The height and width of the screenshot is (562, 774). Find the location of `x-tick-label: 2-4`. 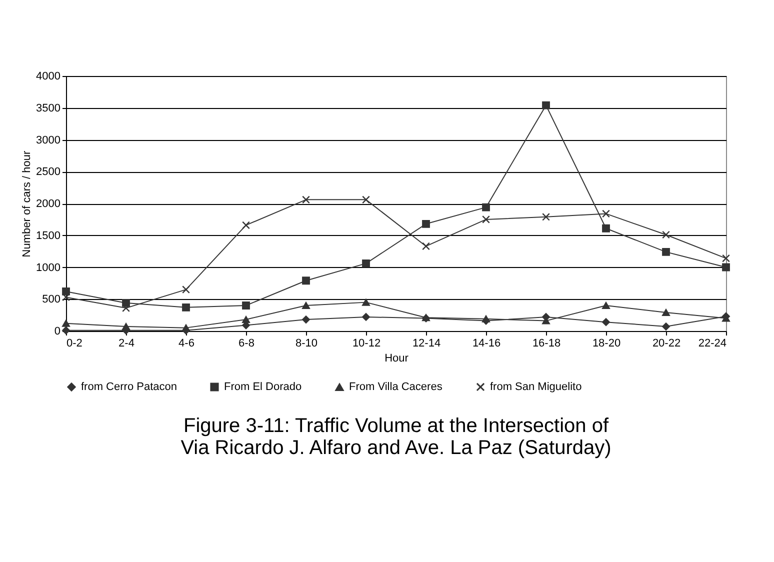

x-tick-label: 2-4 is located at coordinates (126, 344).